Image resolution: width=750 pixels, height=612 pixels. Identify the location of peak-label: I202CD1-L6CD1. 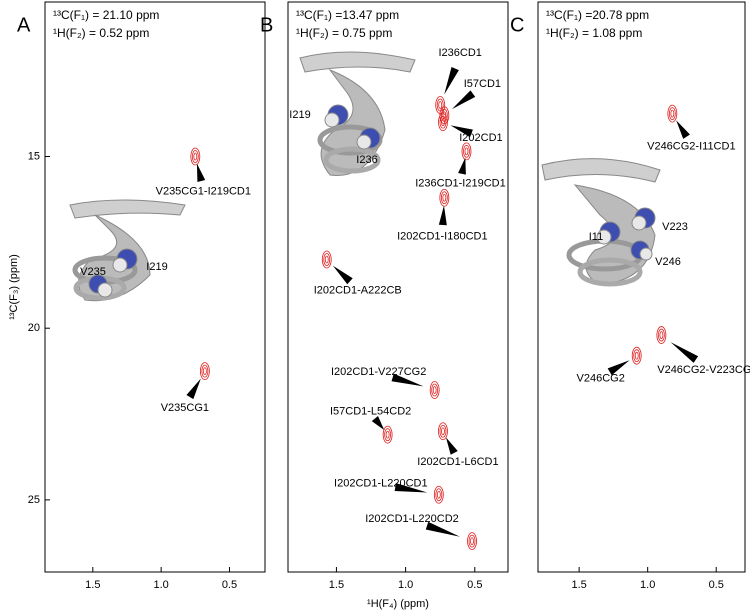
(457, 462).